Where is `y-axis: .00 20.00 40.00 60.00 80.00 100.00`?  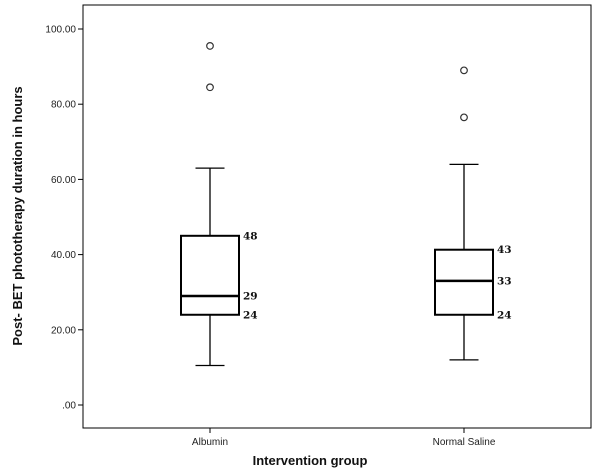
y-axis: .00 20.00 40.00 60.00 80.00 100.00 is located at coordinates (64, 218).